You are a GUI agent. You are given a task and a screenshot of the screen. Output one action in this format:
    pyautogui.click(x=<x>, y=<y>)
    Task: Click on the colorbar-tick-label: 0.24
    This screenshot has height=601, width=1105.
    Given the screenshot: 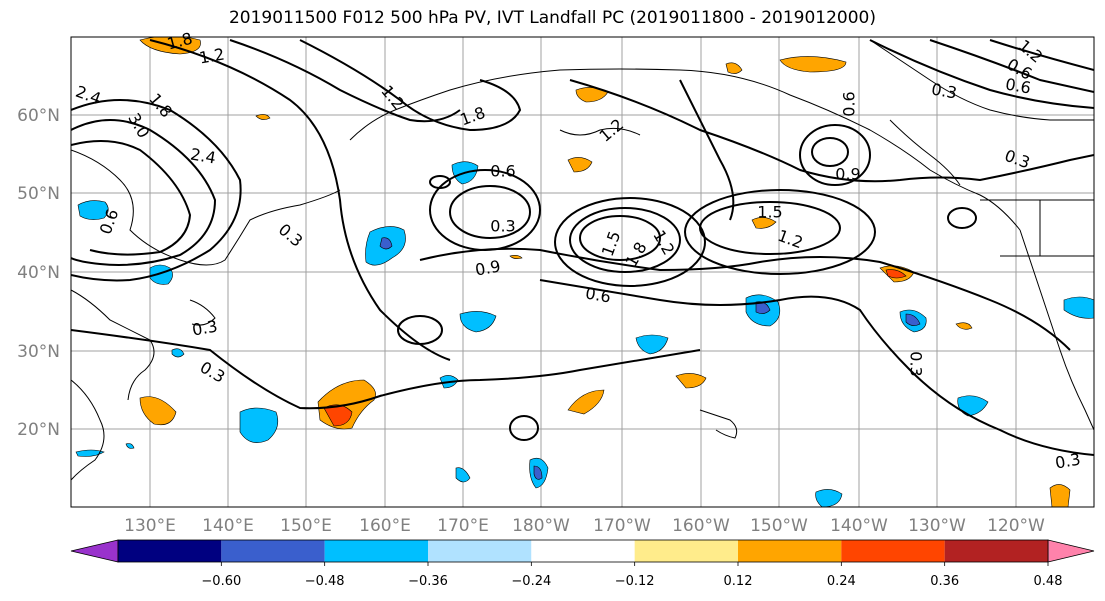 What is the action you would take?
    pyautogui.click(x=841, y=581)
    